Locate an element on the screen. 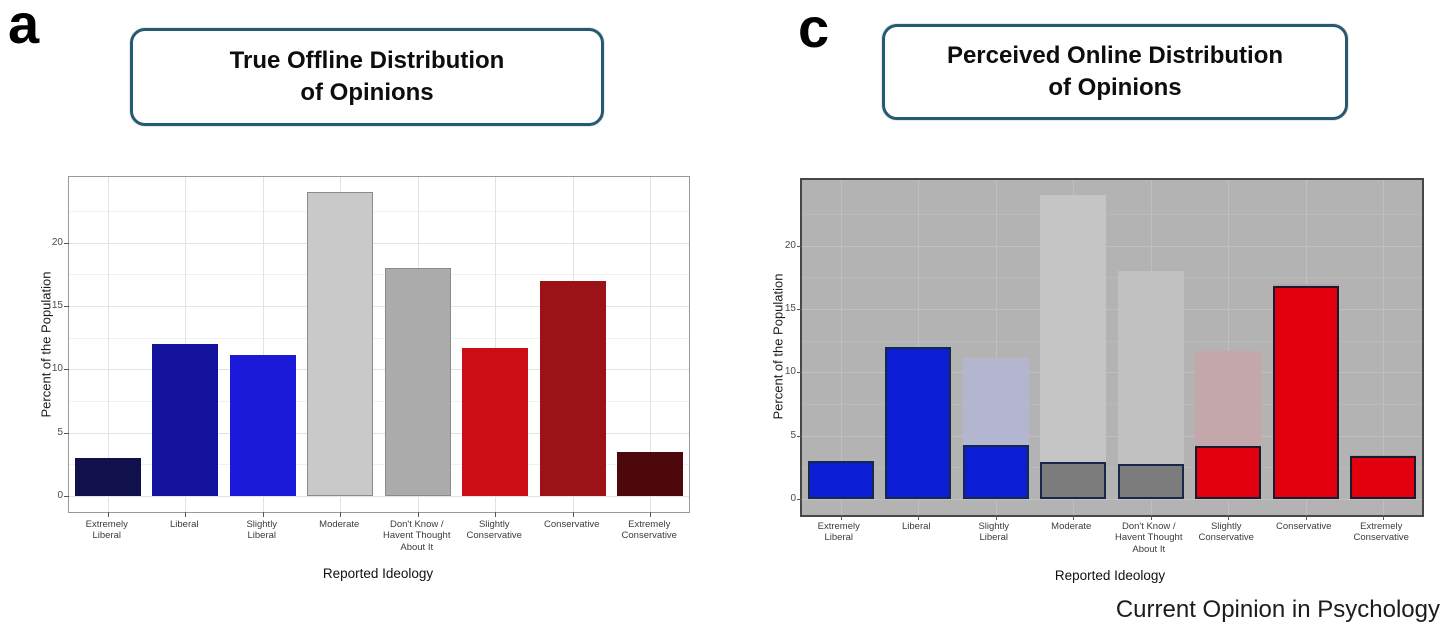 This screenshot has width=1452, height=638. journal-label: Current Opinion in Psychology is located at coordinates (1277, 609).